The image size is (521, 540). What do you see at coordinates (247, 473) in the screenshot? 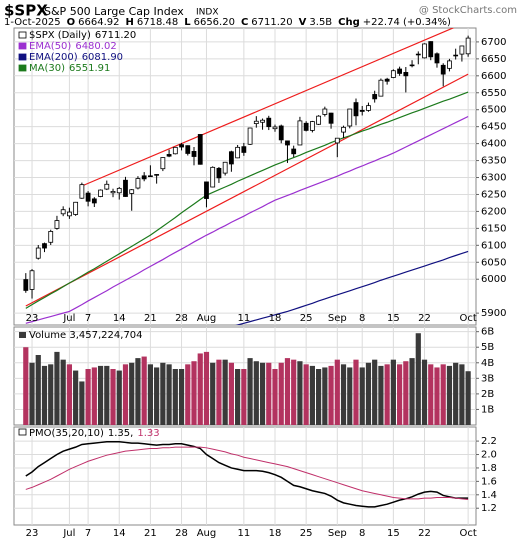
I see `pmo-line` at bounding box center [247, 473].